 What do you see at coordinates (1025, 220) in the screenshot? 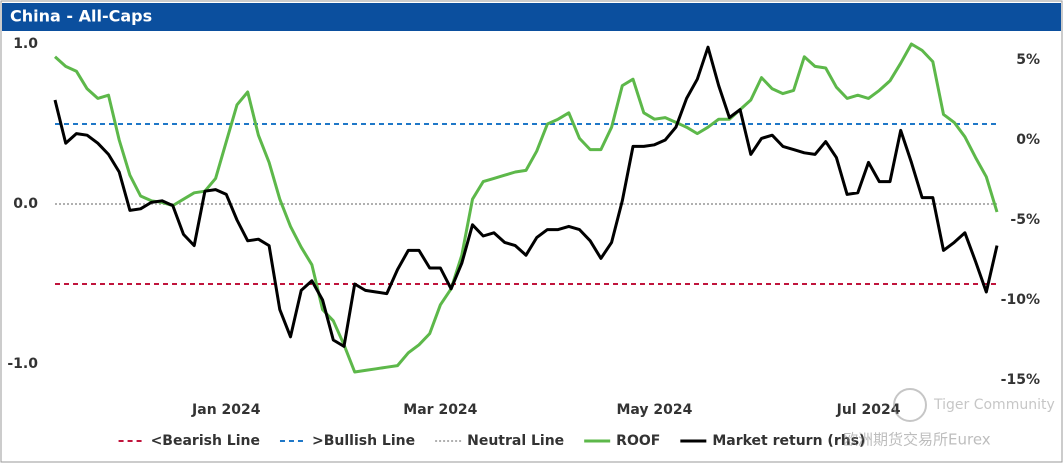
I see `y2-tick-label: -5%` at bounding box center [1025, 220].